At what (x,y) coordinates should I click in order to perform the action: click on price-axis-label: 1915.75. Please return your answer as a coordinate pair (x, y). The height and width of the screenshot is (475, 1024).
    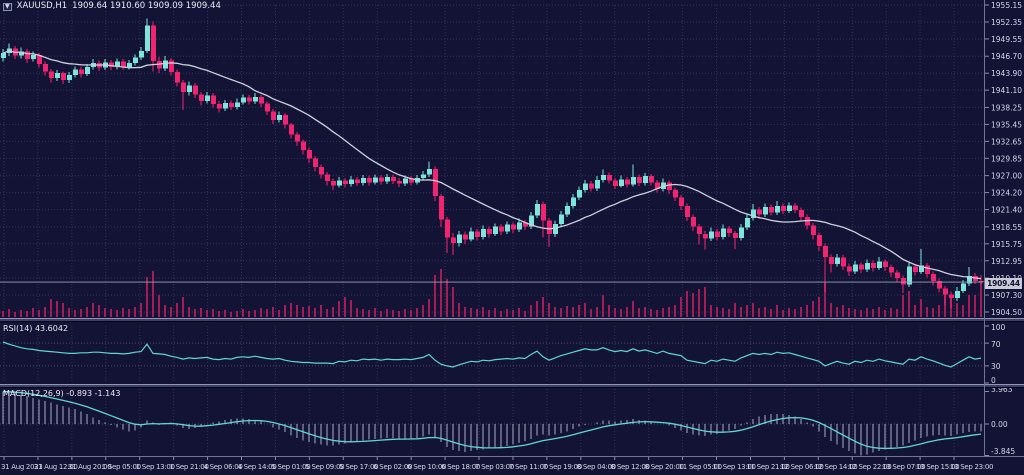
    Looking at the image, I should click on (1006, 244).